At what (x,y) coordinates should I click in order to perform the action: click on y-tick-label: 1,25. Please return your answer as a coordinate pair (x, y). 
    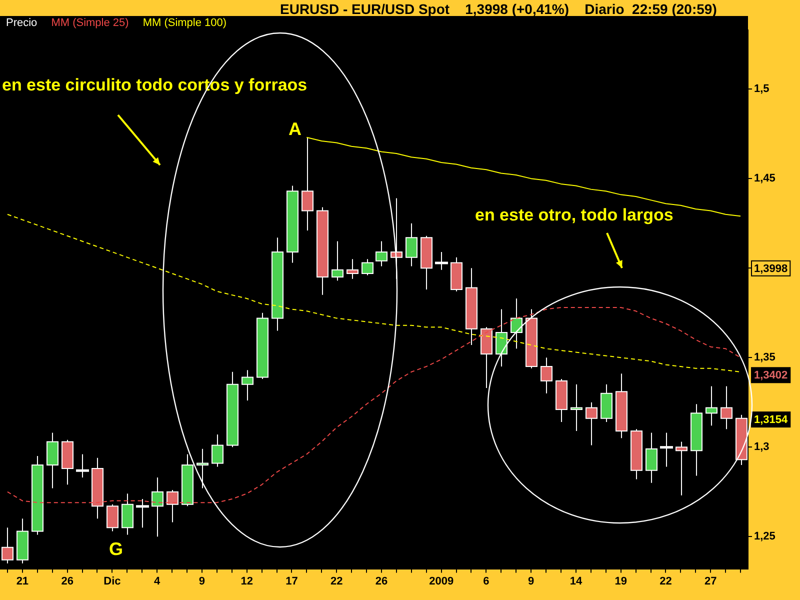
    Looking at the image, I should click on (765, 536).